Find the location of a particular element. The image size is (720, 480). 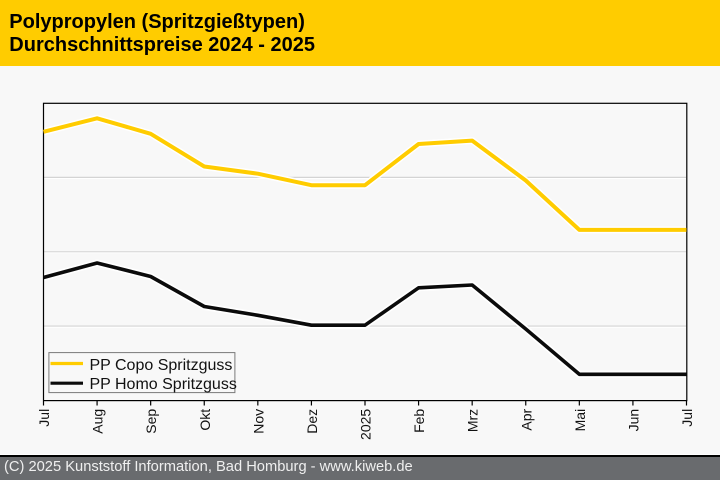

svg-text: Mrz is located at coordinates (473, 420).